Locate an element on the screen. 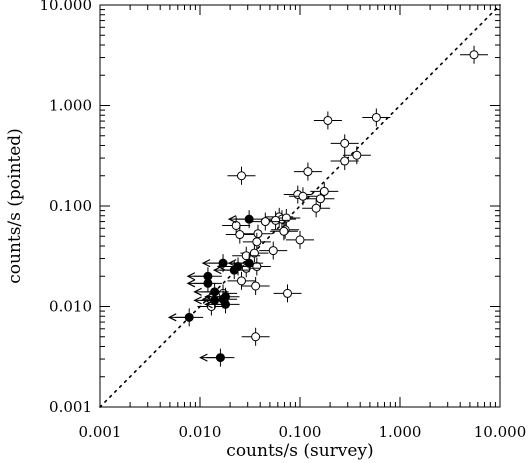 This screenshot has height=463, width=532. y-tick-label: 0.010 is located at coordinates (70, 307).